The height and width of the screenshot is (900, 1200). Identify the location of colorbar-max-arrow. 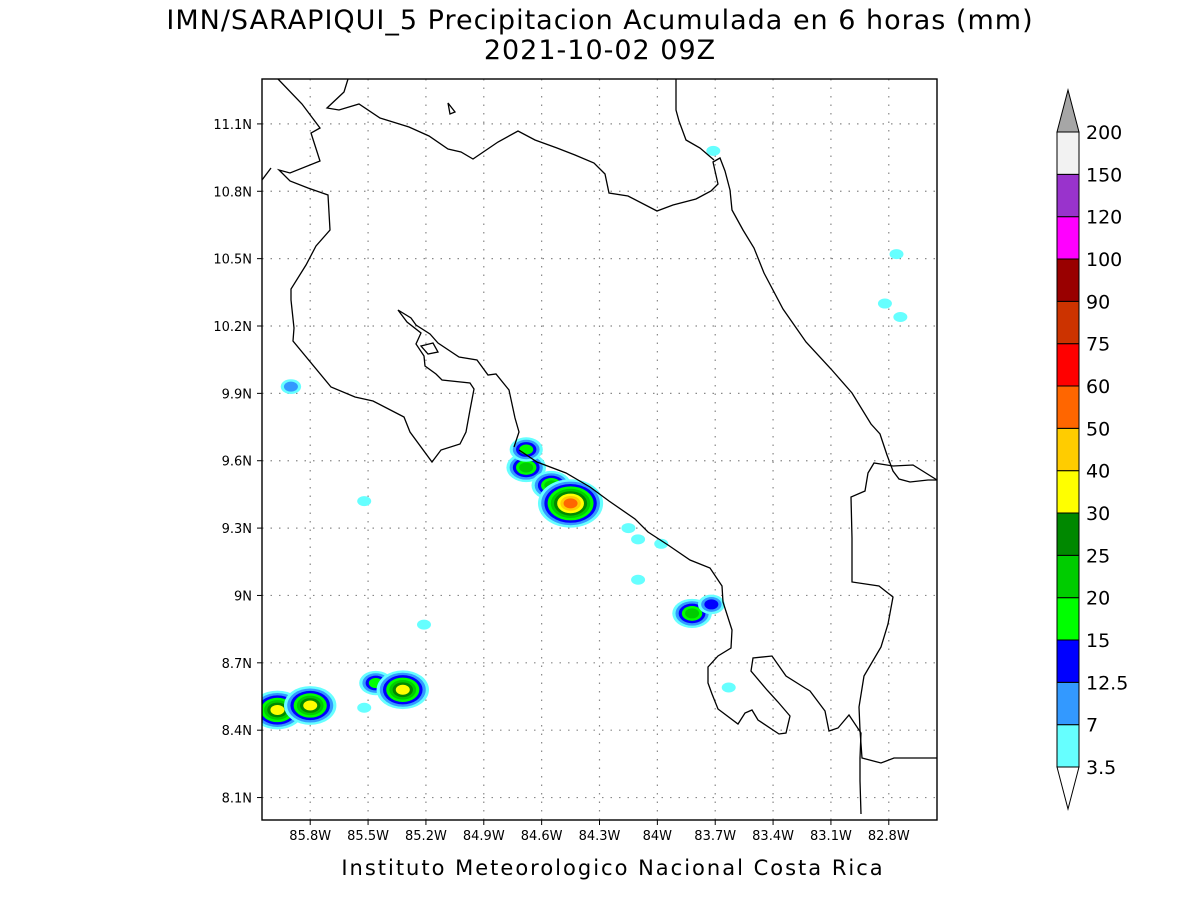
(1068, 110).